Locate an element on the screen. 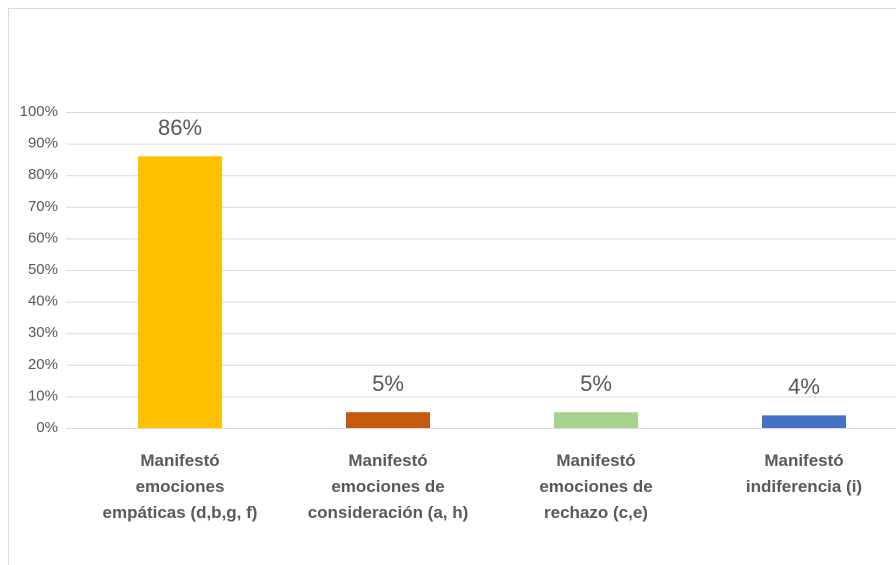  y-tick-label: 70% is located at coordinates (43, 206).